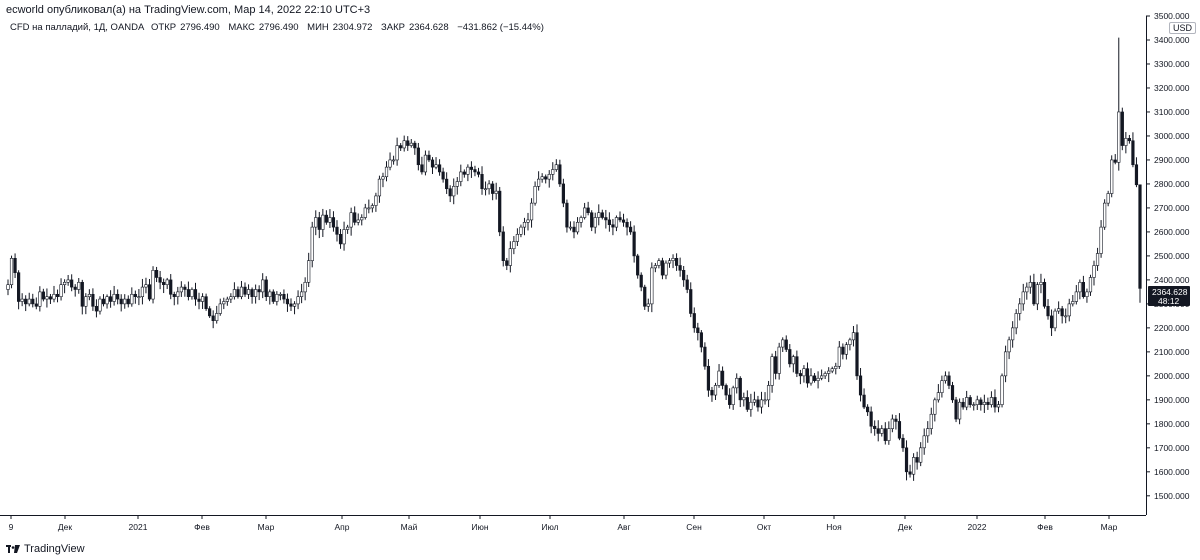 The image size is (1200, 560). Describe the element at coordinates (1172, 424) in the screenshot. I see `price-tick-label: 1800.000` at that location.